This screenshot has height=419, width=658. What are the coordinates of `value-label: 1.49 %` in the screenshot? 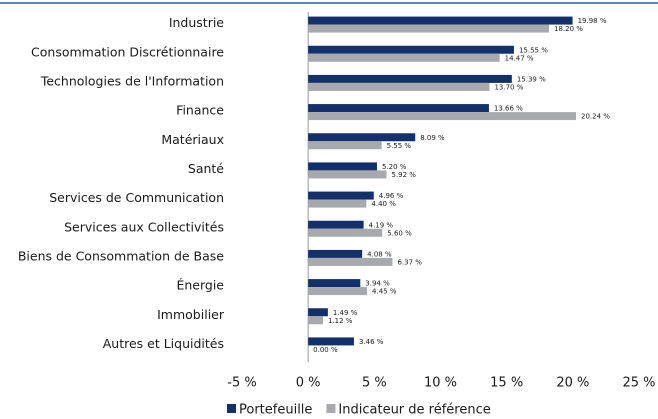 It's located at (345, 313).